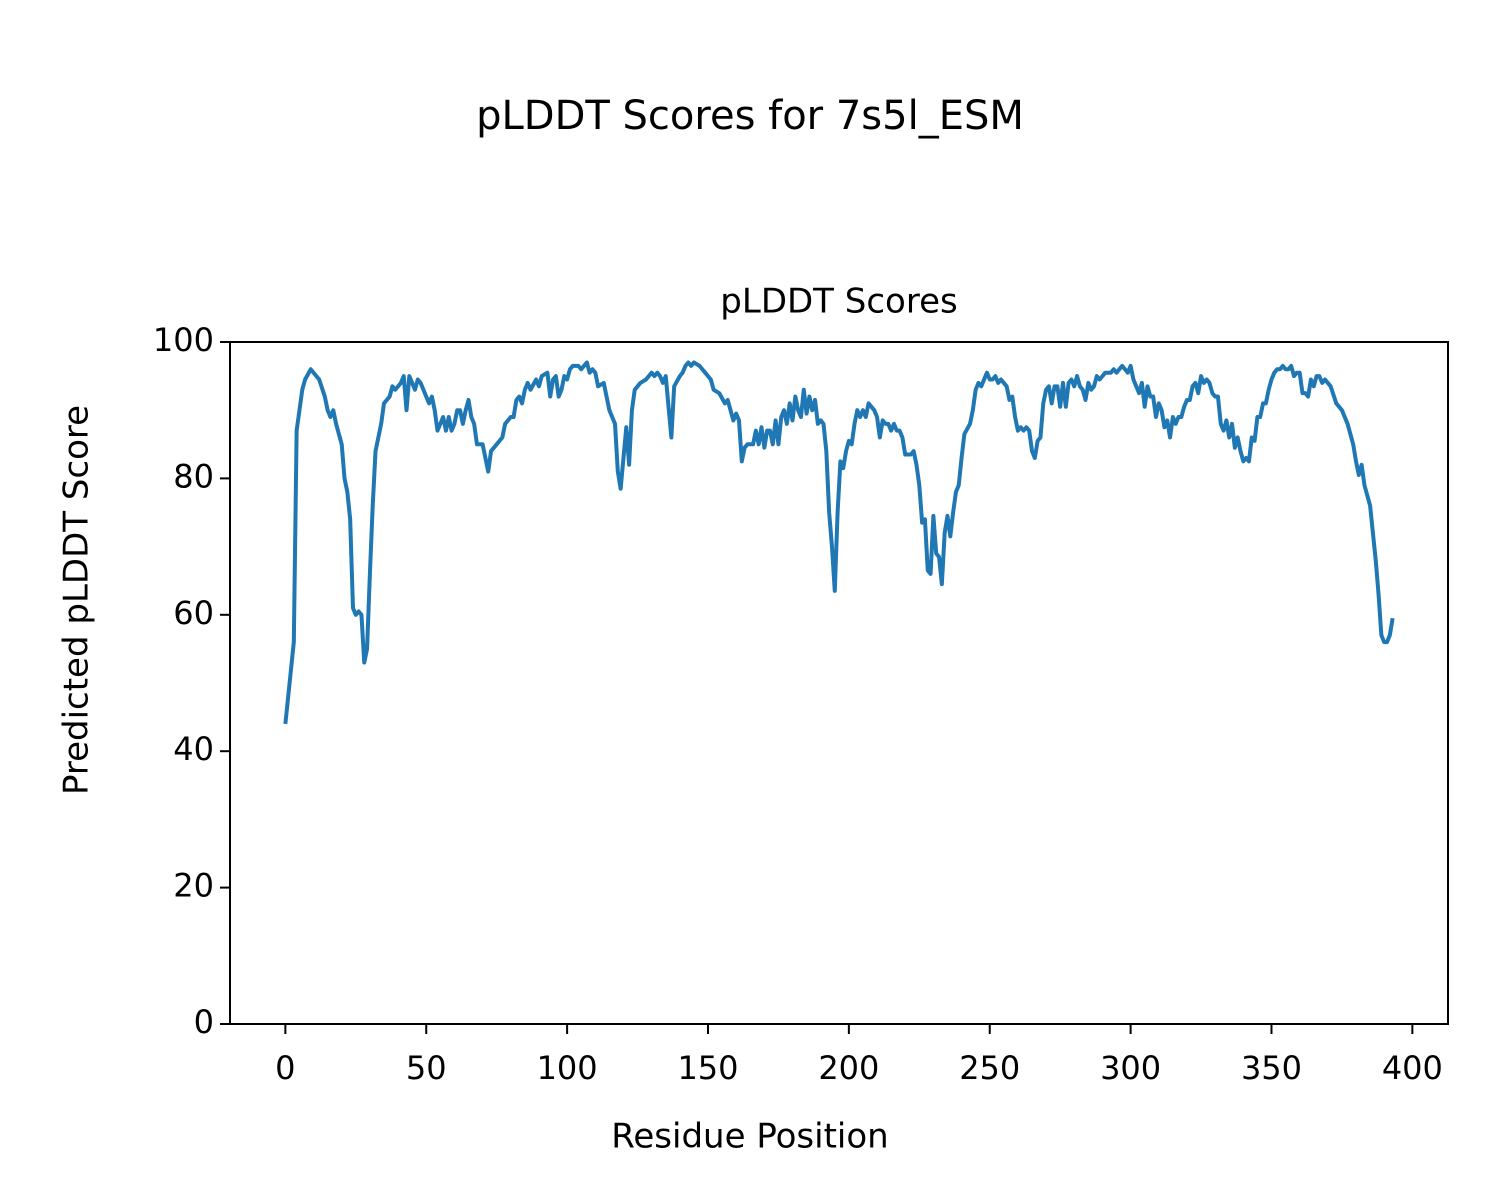 The height and width of the screenshot is (1200, 1500). What do you see at coordinates (838, 302) in the screenshot?
I see `chart-subtitle: pLDDT Scores` at bounding box center [838, 302].